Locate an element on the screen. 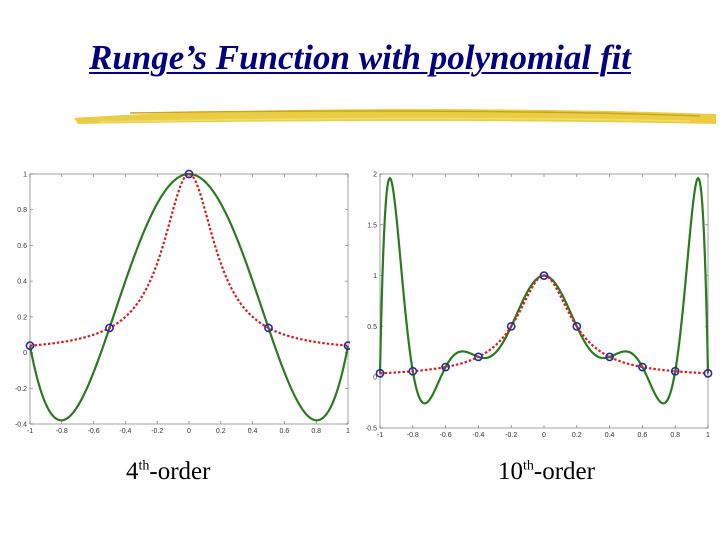  y-tick-label: -0.4 is located at coordinates (21, 425).